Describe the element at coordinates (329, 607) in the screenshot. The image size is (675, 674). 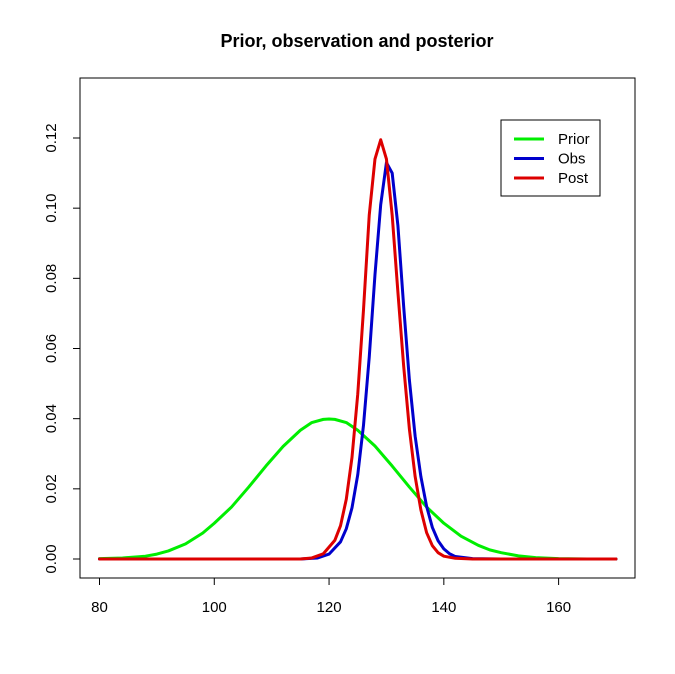
I see `x-tick-label: 120` at that location.